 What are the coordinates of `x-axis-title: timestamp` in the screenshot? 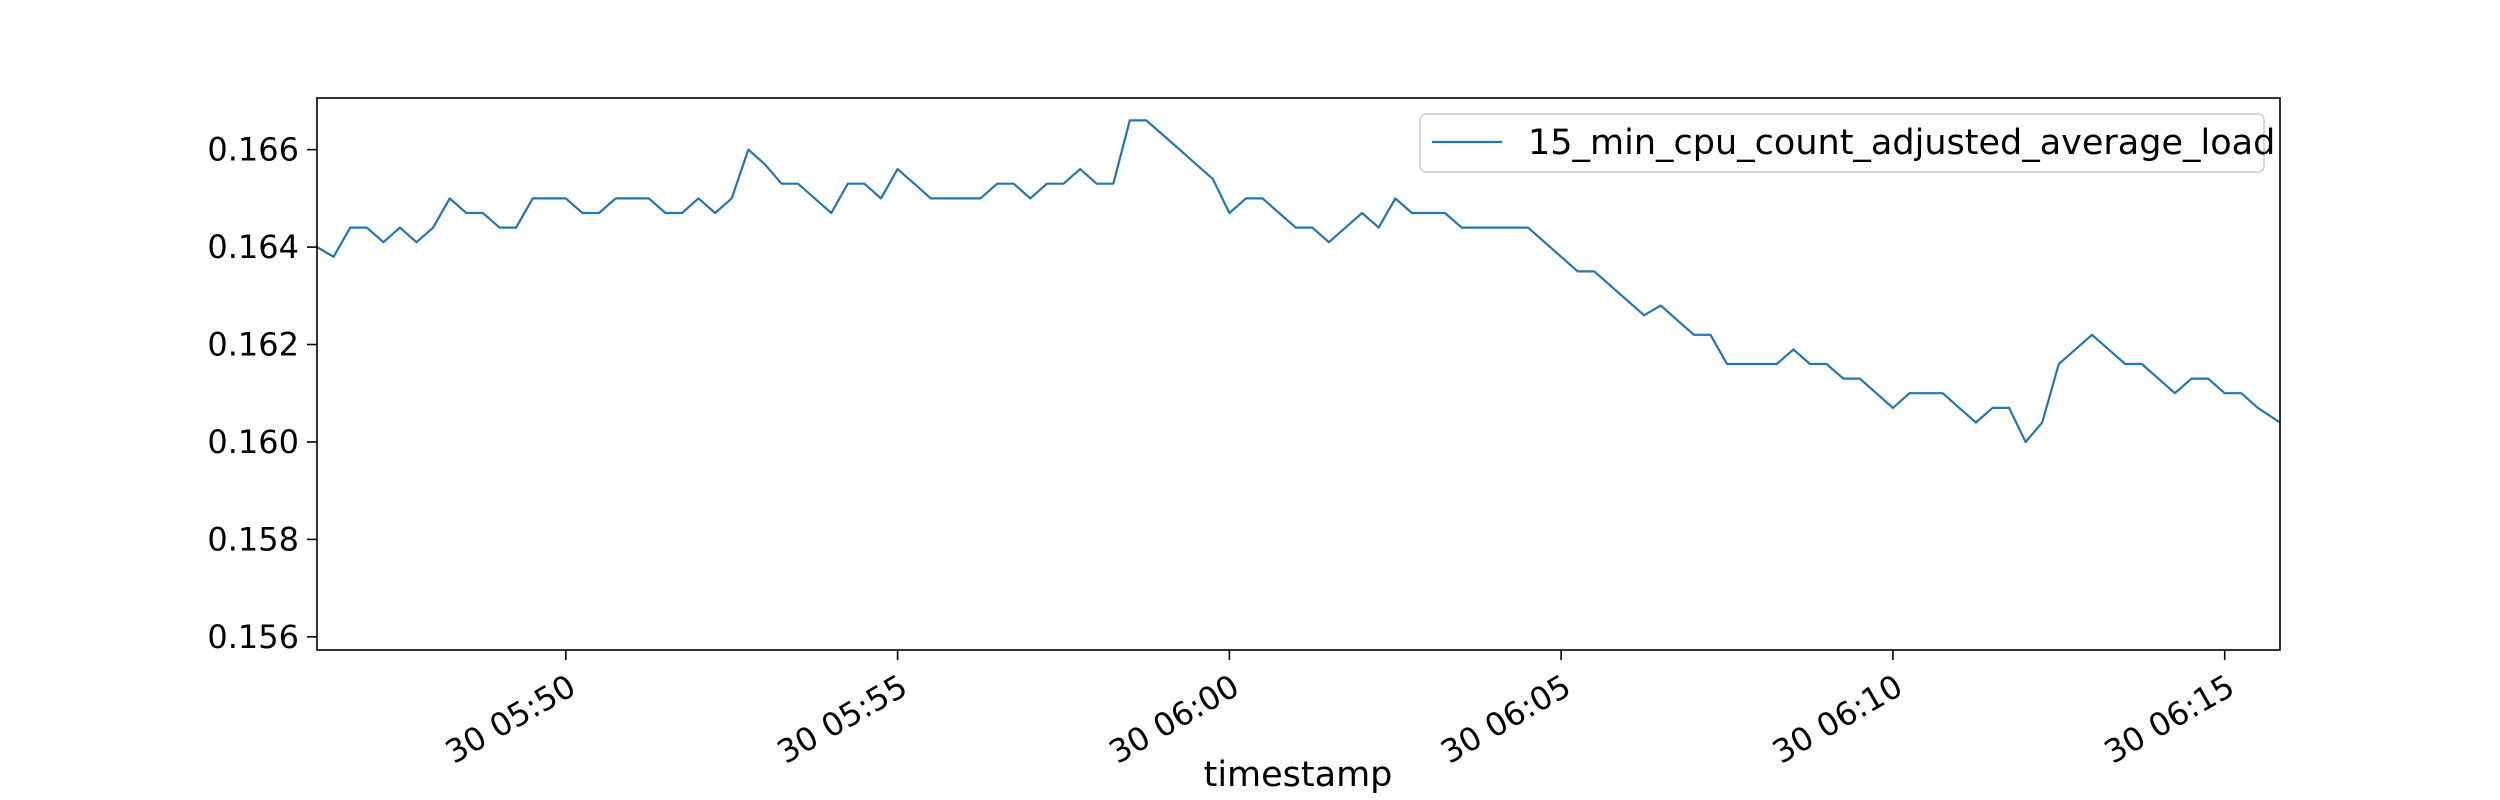 It's located at (1298, 775).